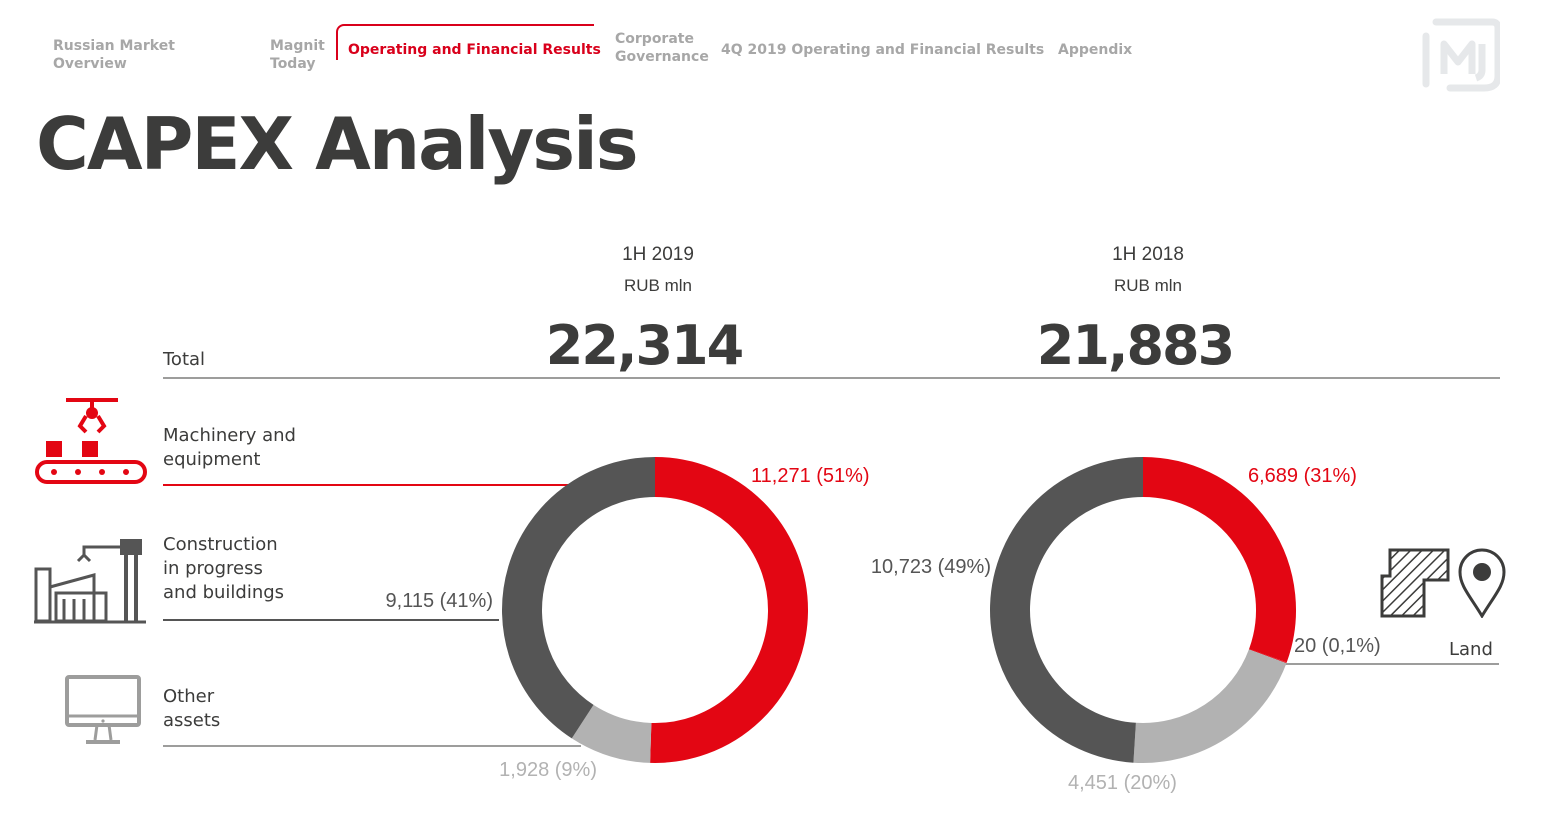 The image size is (1561, 840). I want to click on other-divider, so click(372, 746).